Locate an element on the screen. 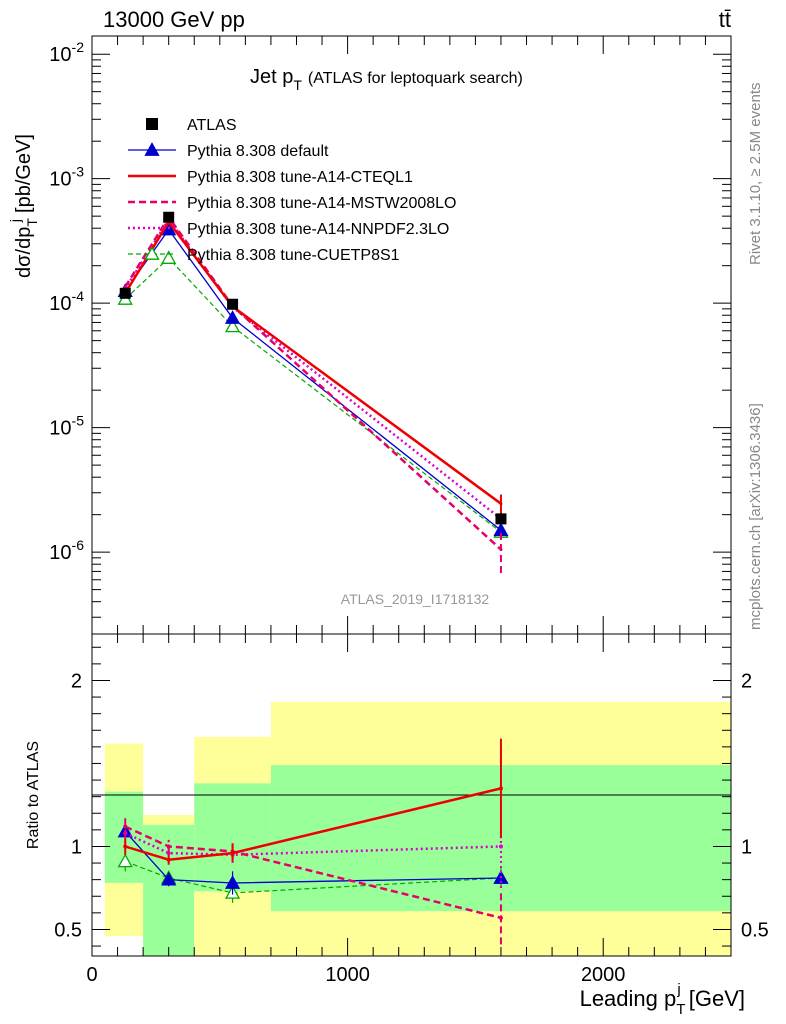  ratio-y-tick-label-right: 2 is located at coordinates (746, 681).